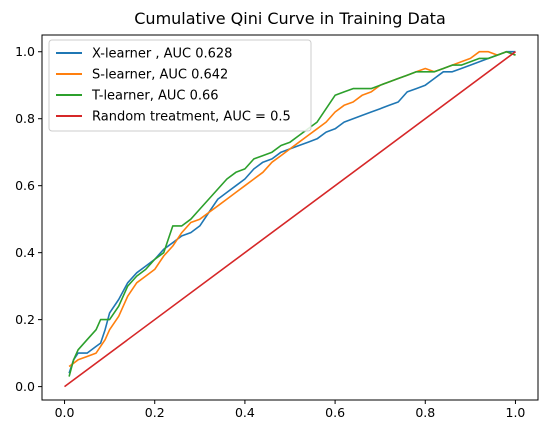 The image size is (547, 435). What do you see at coordinates (290, 18) in the screenshot?
I see `chart-title: Cumulative Qini Curve in Training Data` at bounding box center [290, 18].